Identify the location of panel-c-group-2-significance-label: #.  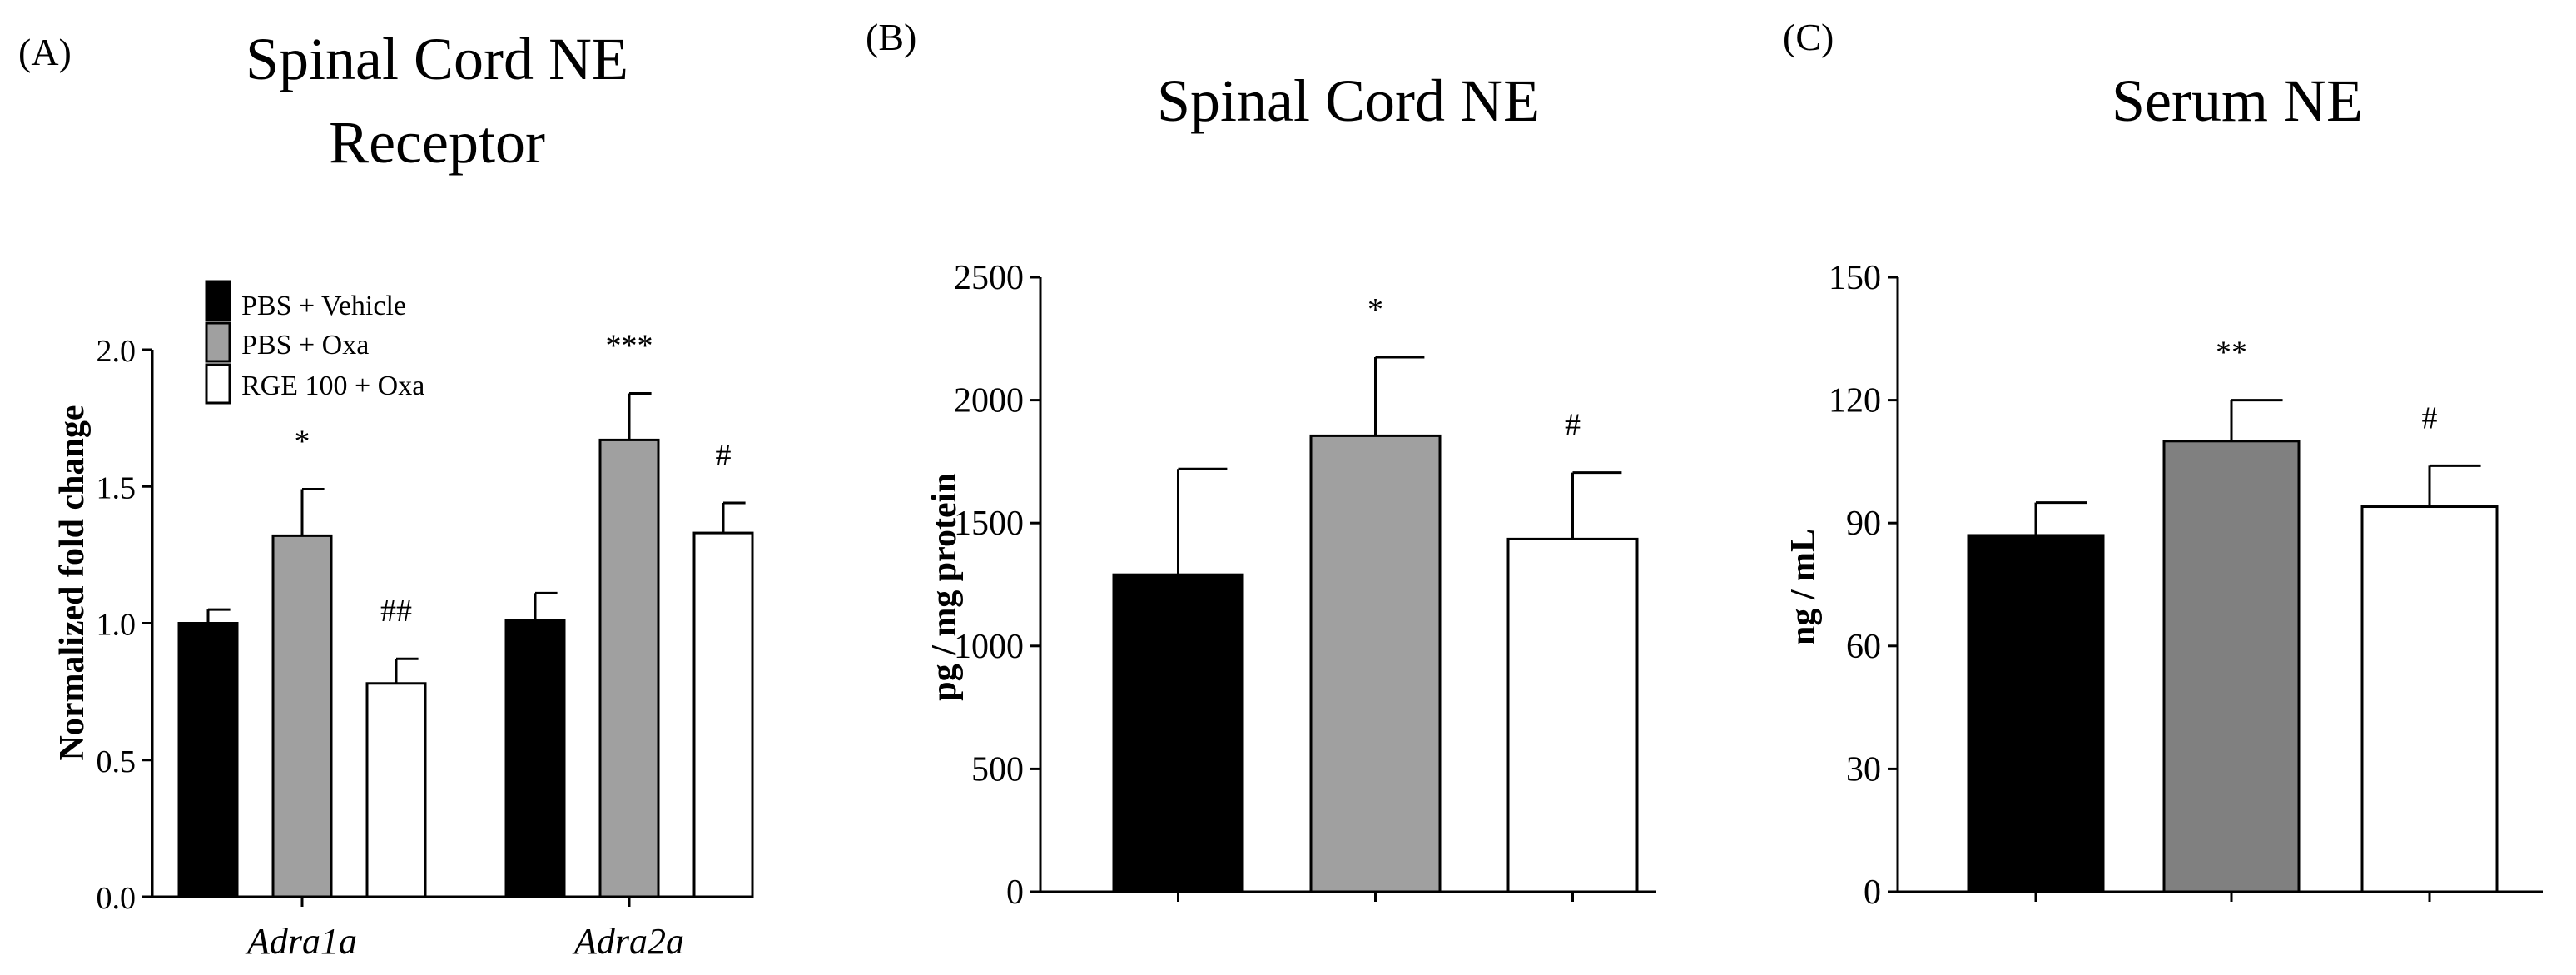
(2430, 418).